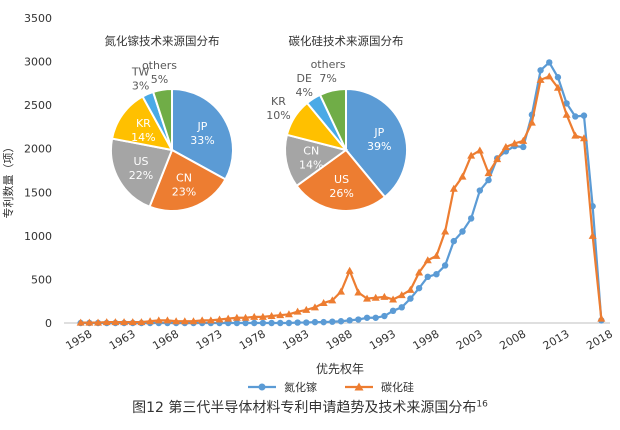 The width and height of the screenshot is (620, 430). I want to click on x-tick-label: 2003, so click(469, 339).